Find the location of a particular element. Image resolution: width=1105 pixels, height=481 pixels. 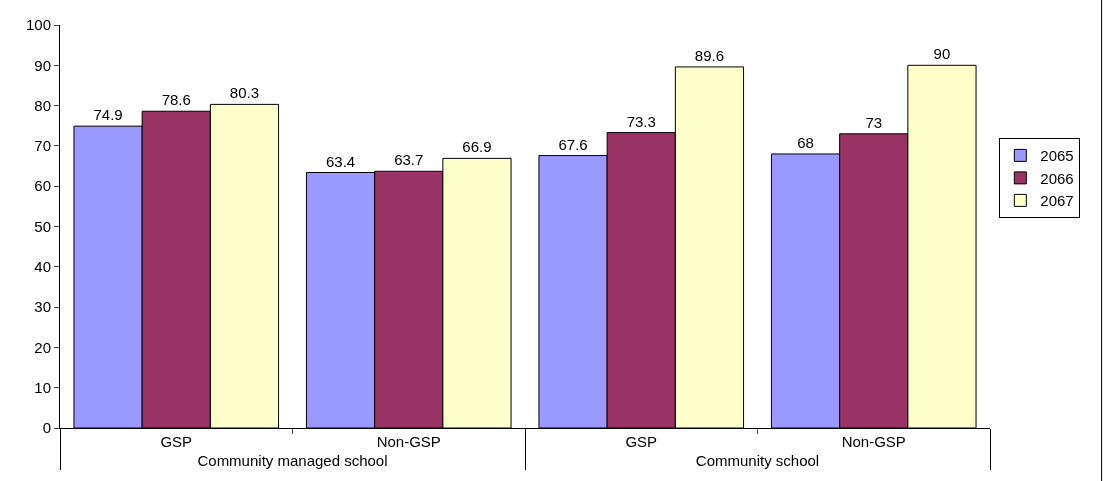

data-label: 67.6 is located at coordinates (573, 144).